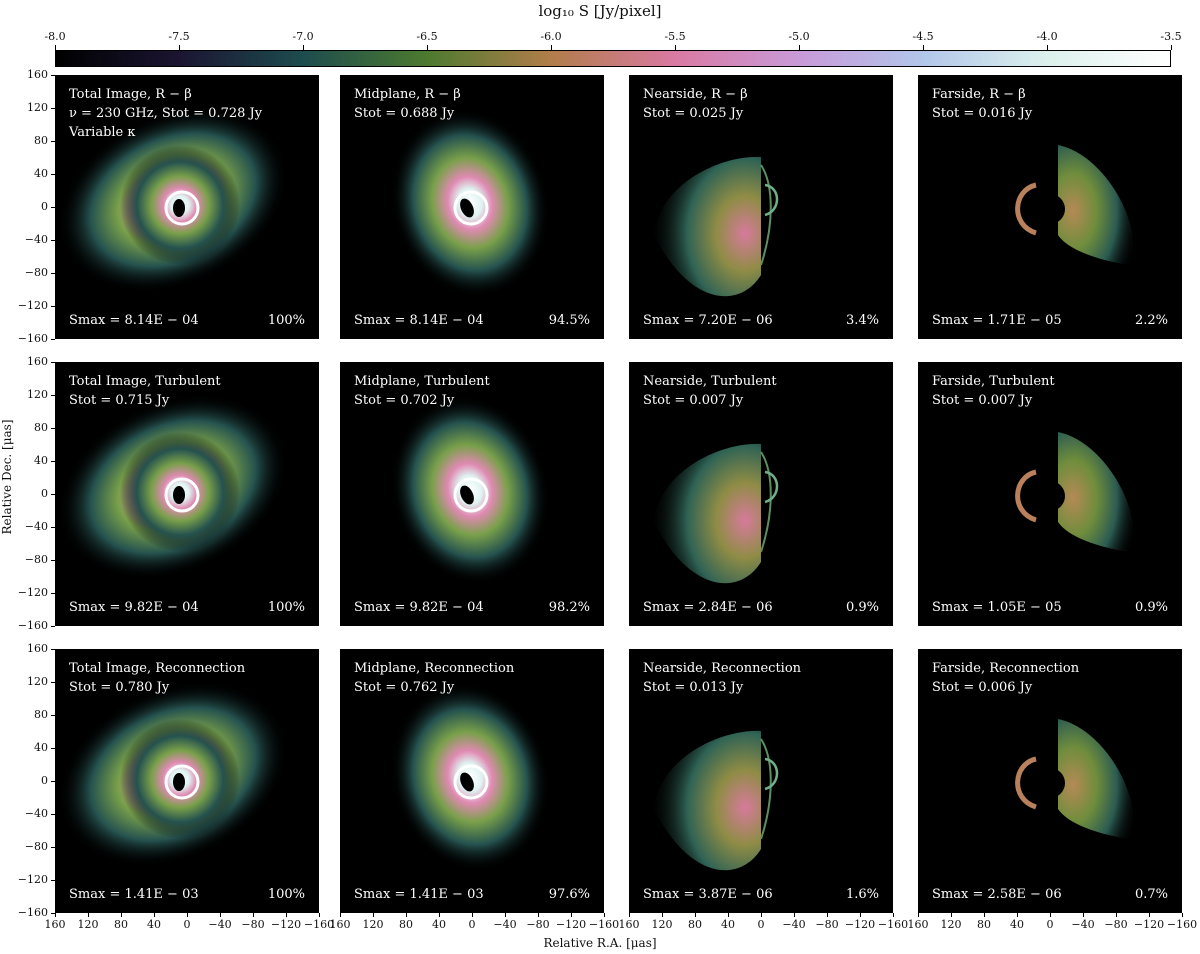 The height and width of the screenshot is (954, 1200). Describe the element at coordinates (37, 394) in the screenshot. I see `y-tick-label: 120` at that location.